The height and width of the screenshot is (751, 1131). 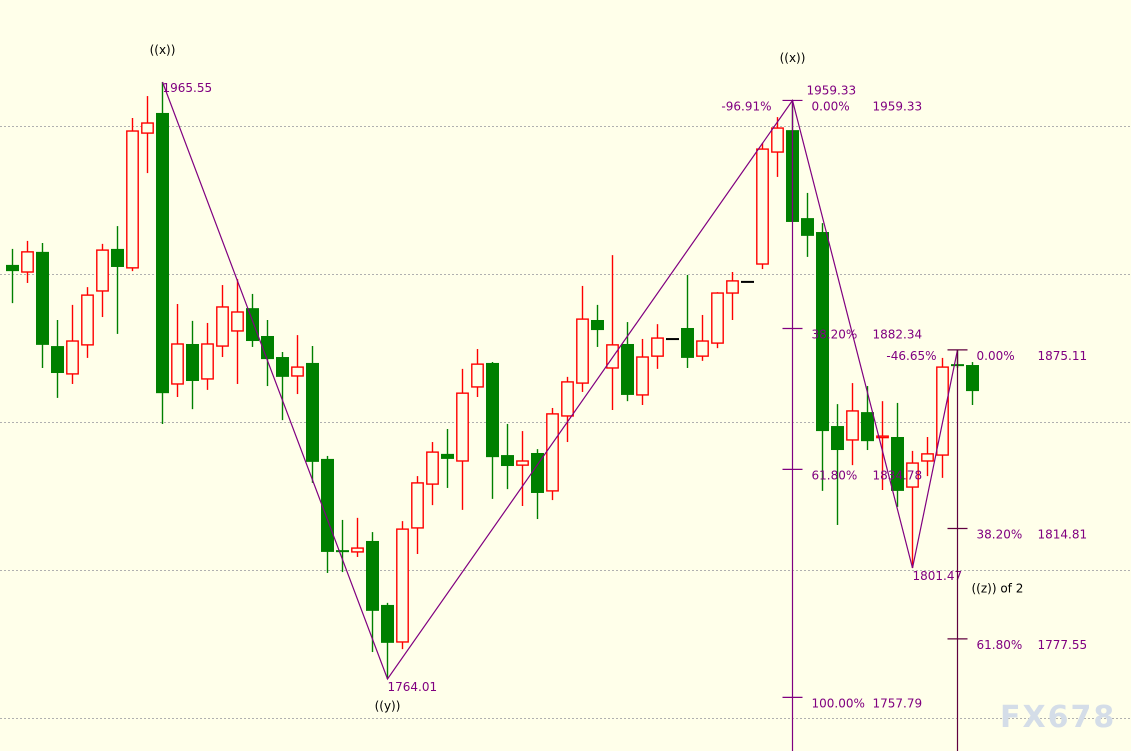 I want to click on fib-extension-label: -46.65%, so click(x=911, y=356).